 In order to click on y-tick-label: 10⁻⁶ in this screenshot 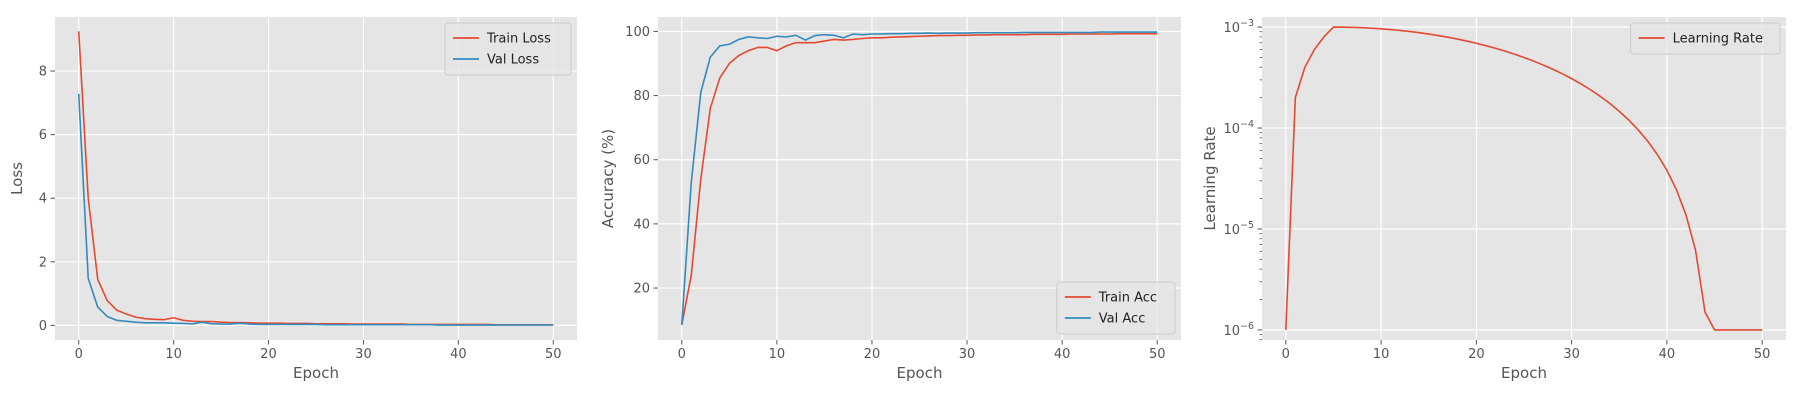, I will do `click(1238, 330)`.